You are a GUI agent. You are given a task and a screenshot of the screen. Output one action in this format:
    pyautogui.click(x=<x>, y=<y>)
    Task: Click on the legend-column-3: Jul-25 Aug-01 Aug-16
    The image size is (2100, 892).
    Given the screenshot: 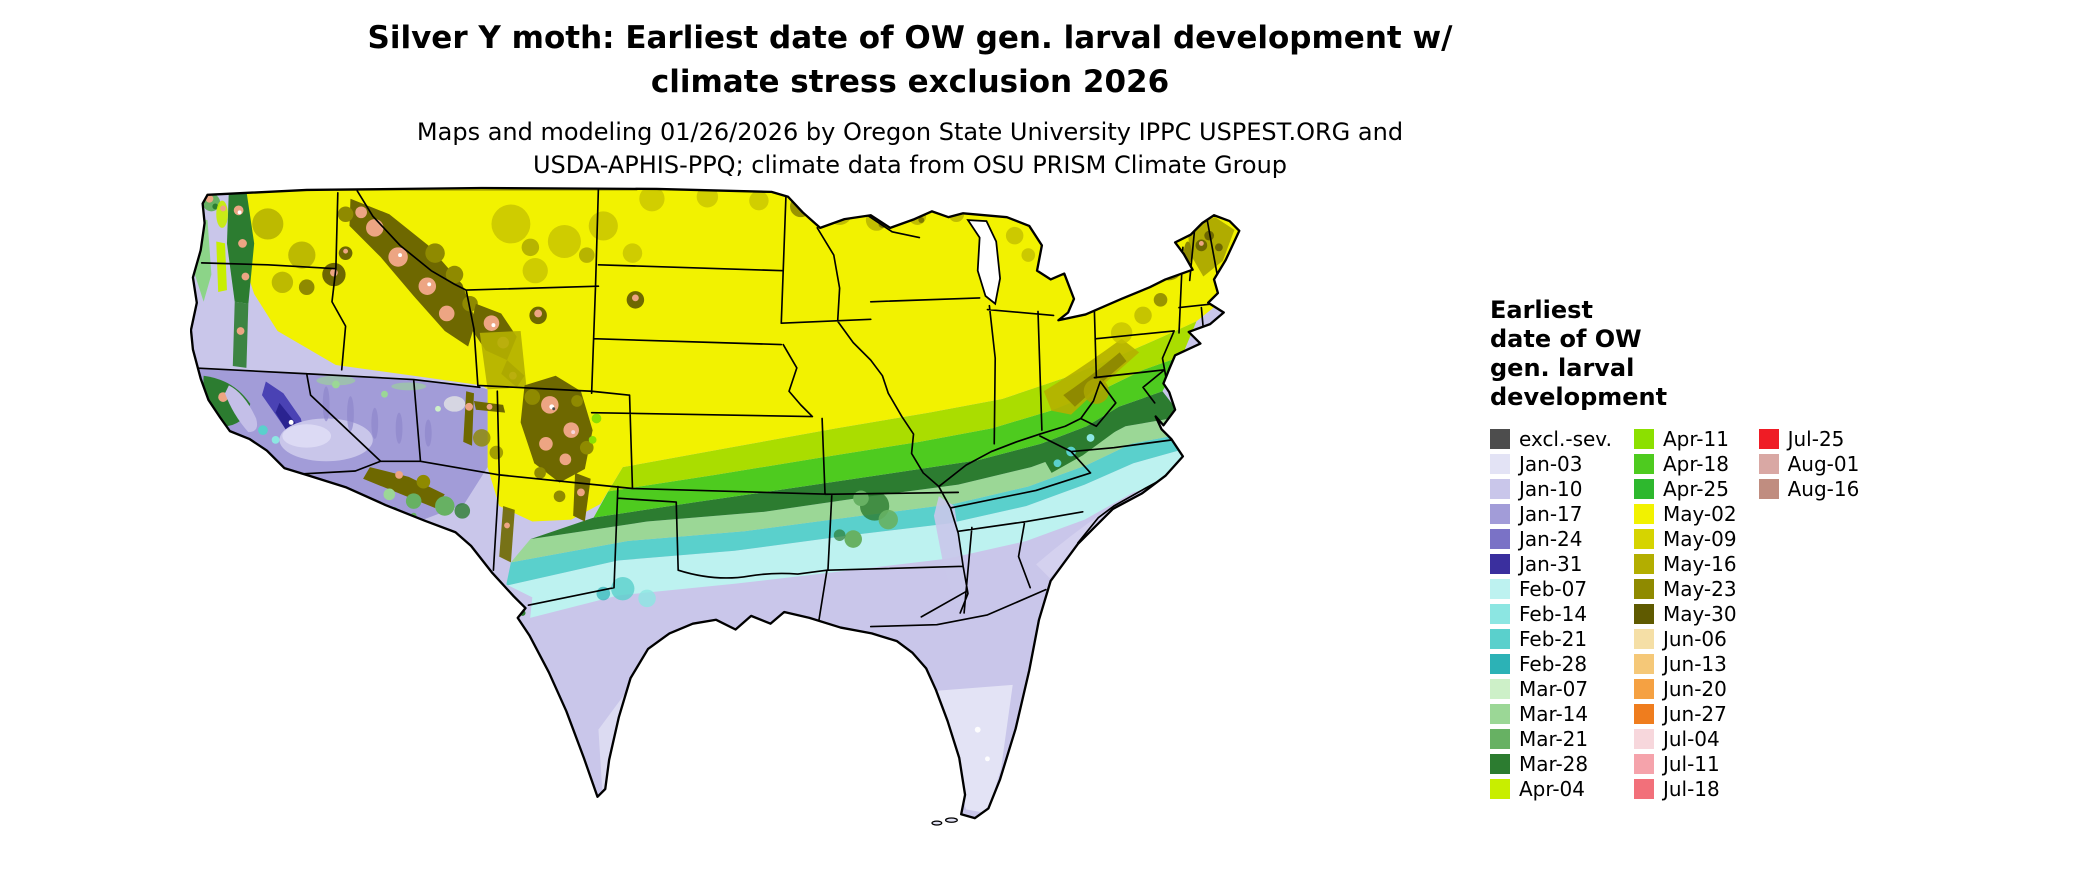 What is the action you would take?
    pyautogui.click(x=1809, y=463)
    